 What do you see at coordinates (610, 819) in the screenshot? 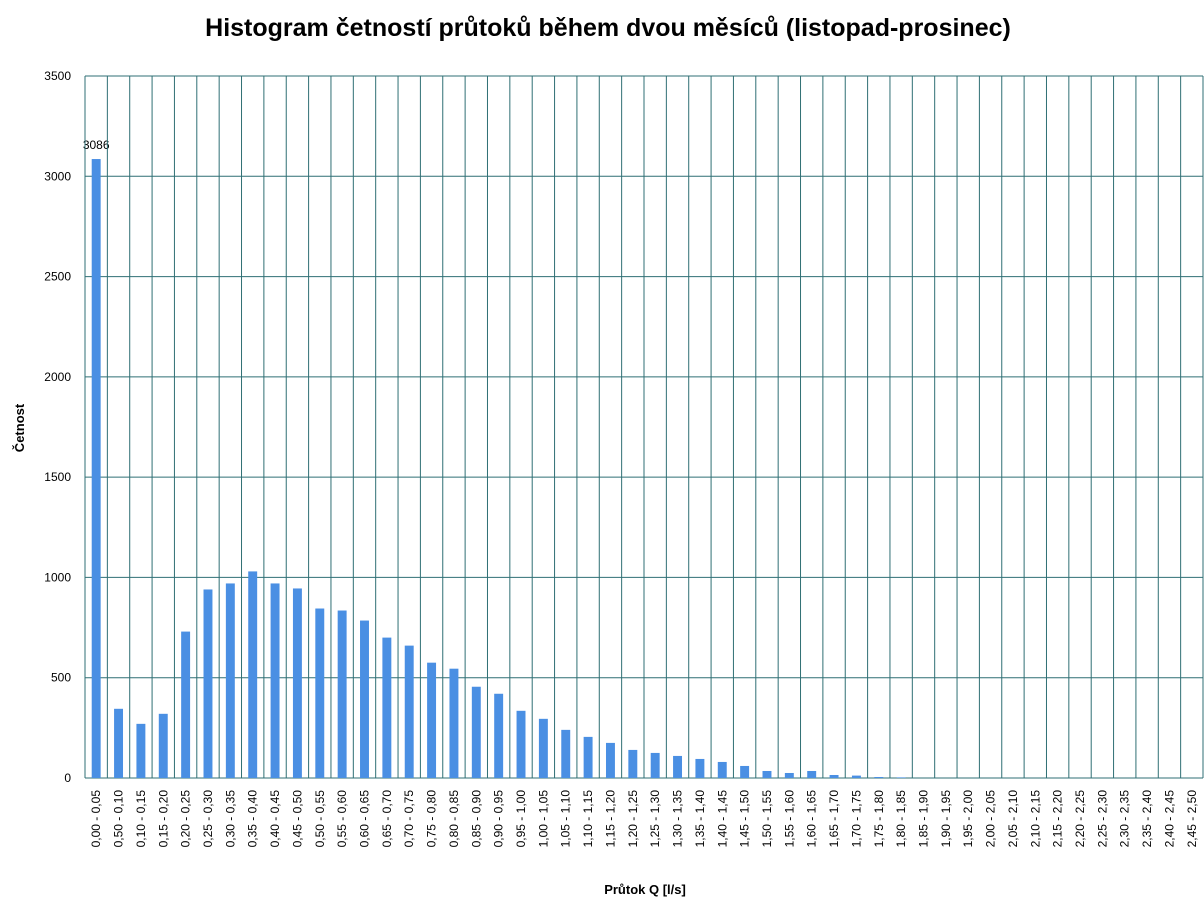
I see `x-tick-label: 1,15 - 1,20` at bounding box center [610, 819].